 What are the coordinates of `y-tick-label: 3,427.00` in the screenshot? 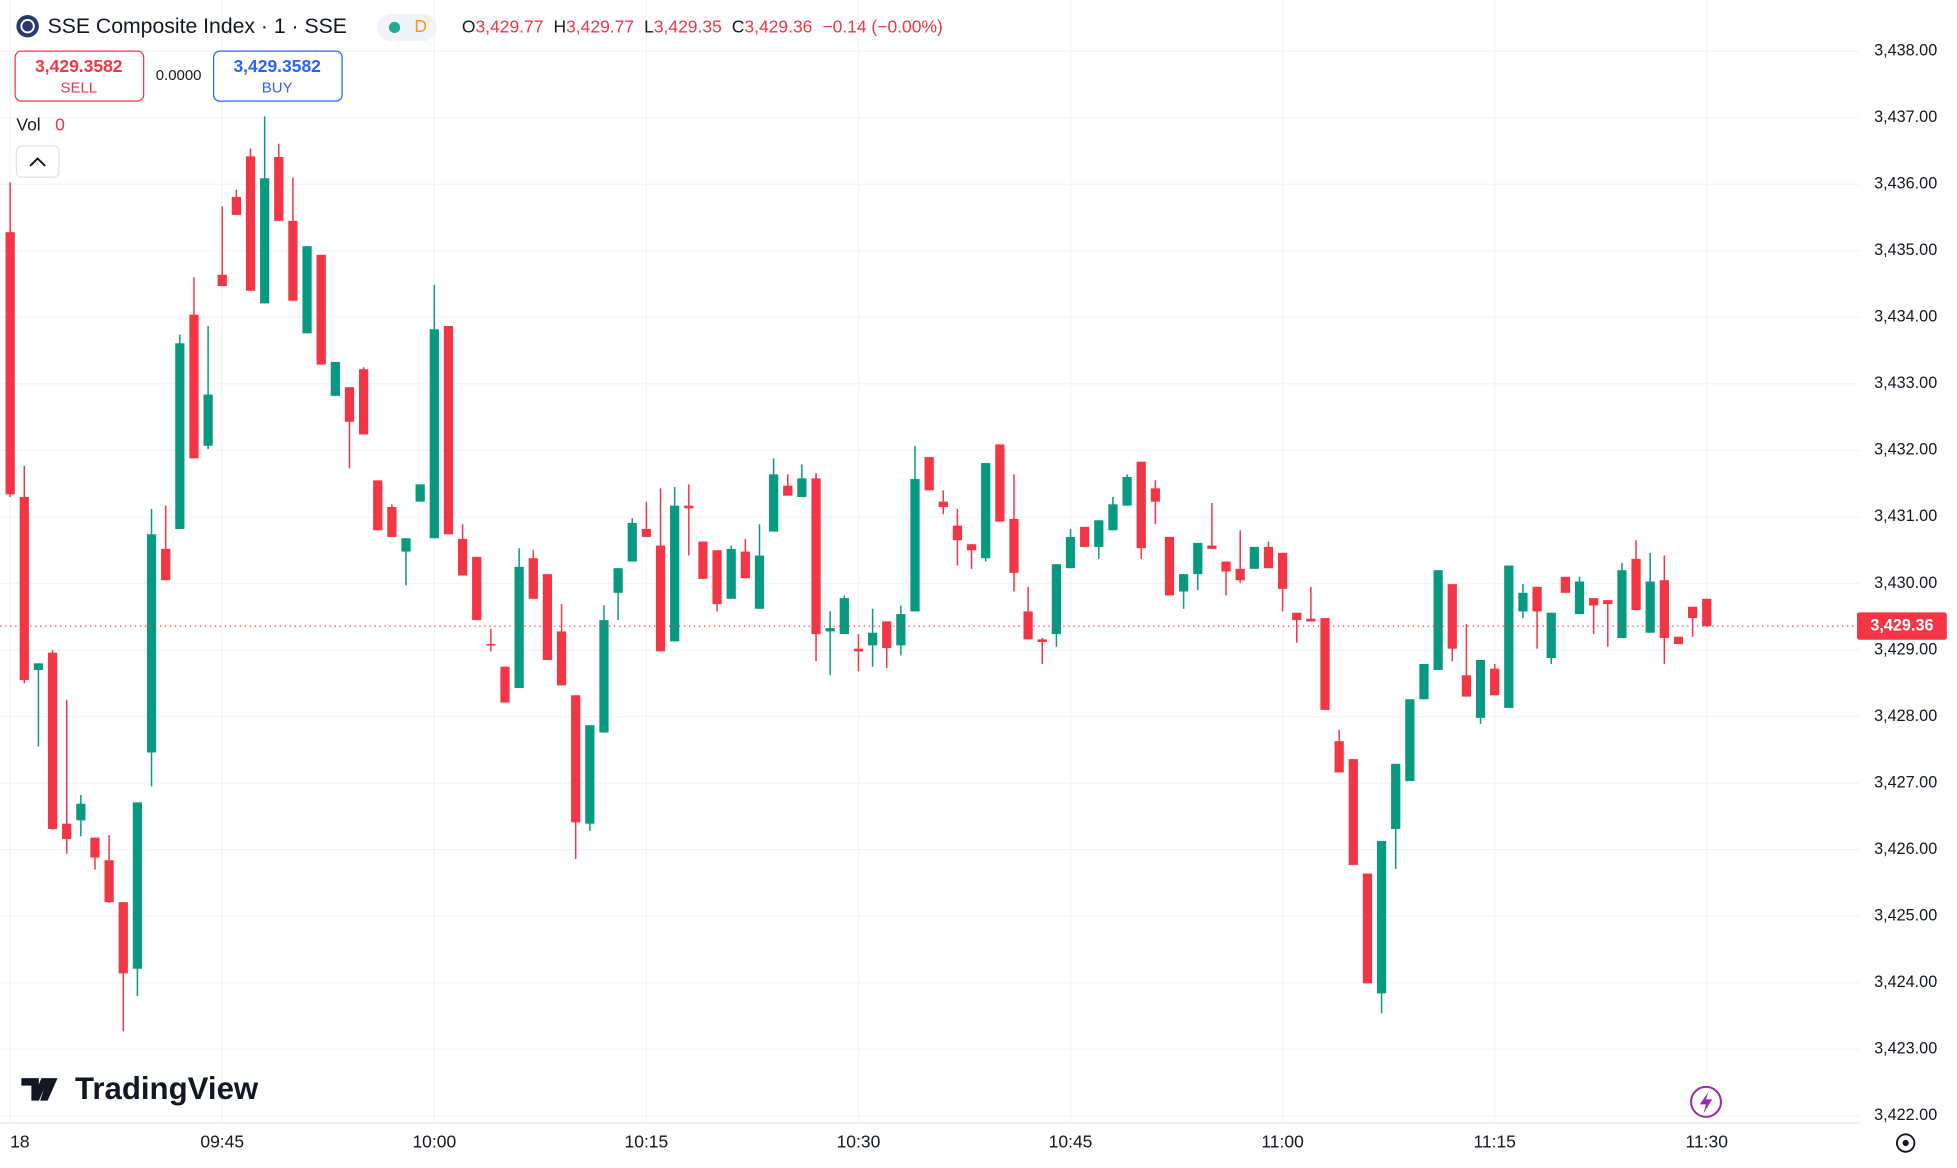 It's located at (1905, 782).